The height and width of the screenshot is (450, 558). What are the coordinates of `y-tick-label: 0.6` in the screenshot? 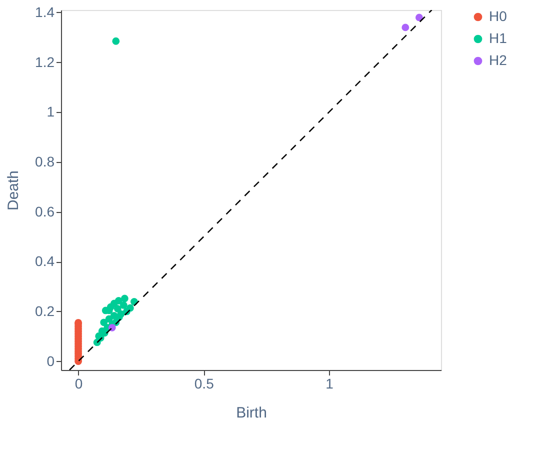 It's located at (45, 211).